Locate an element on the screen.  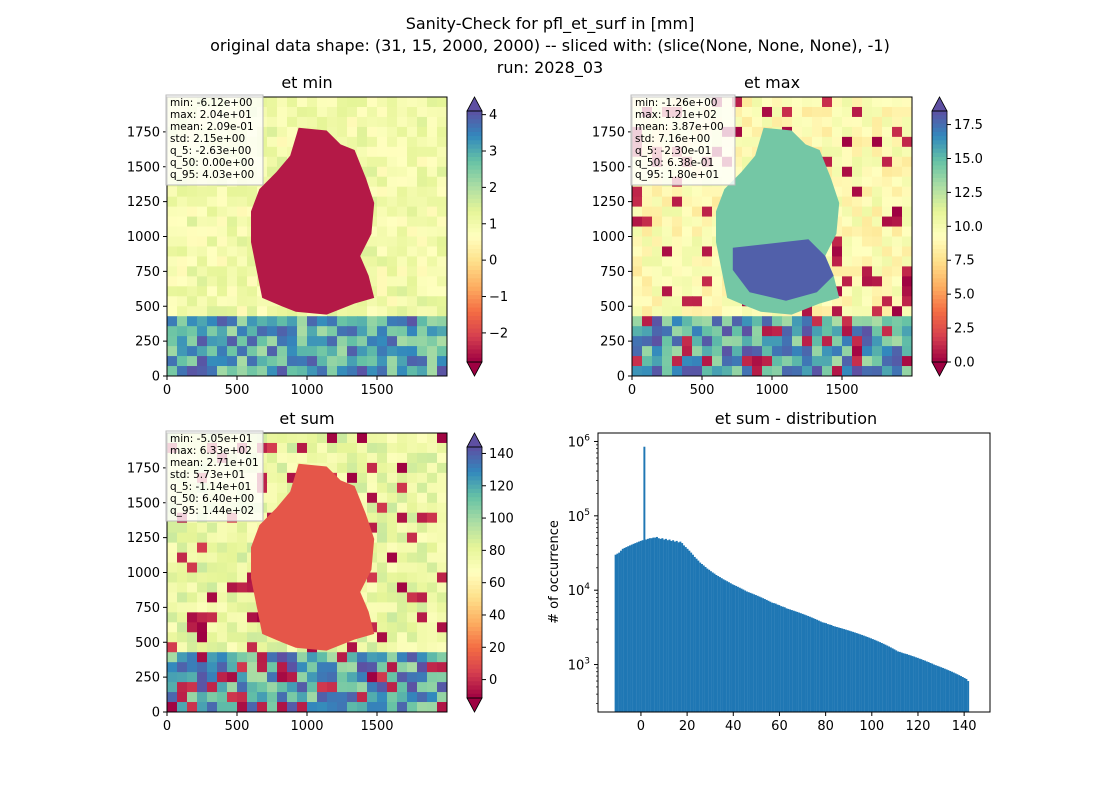
colorbar-tick-label: 100 is located at coordinates (501, 519).